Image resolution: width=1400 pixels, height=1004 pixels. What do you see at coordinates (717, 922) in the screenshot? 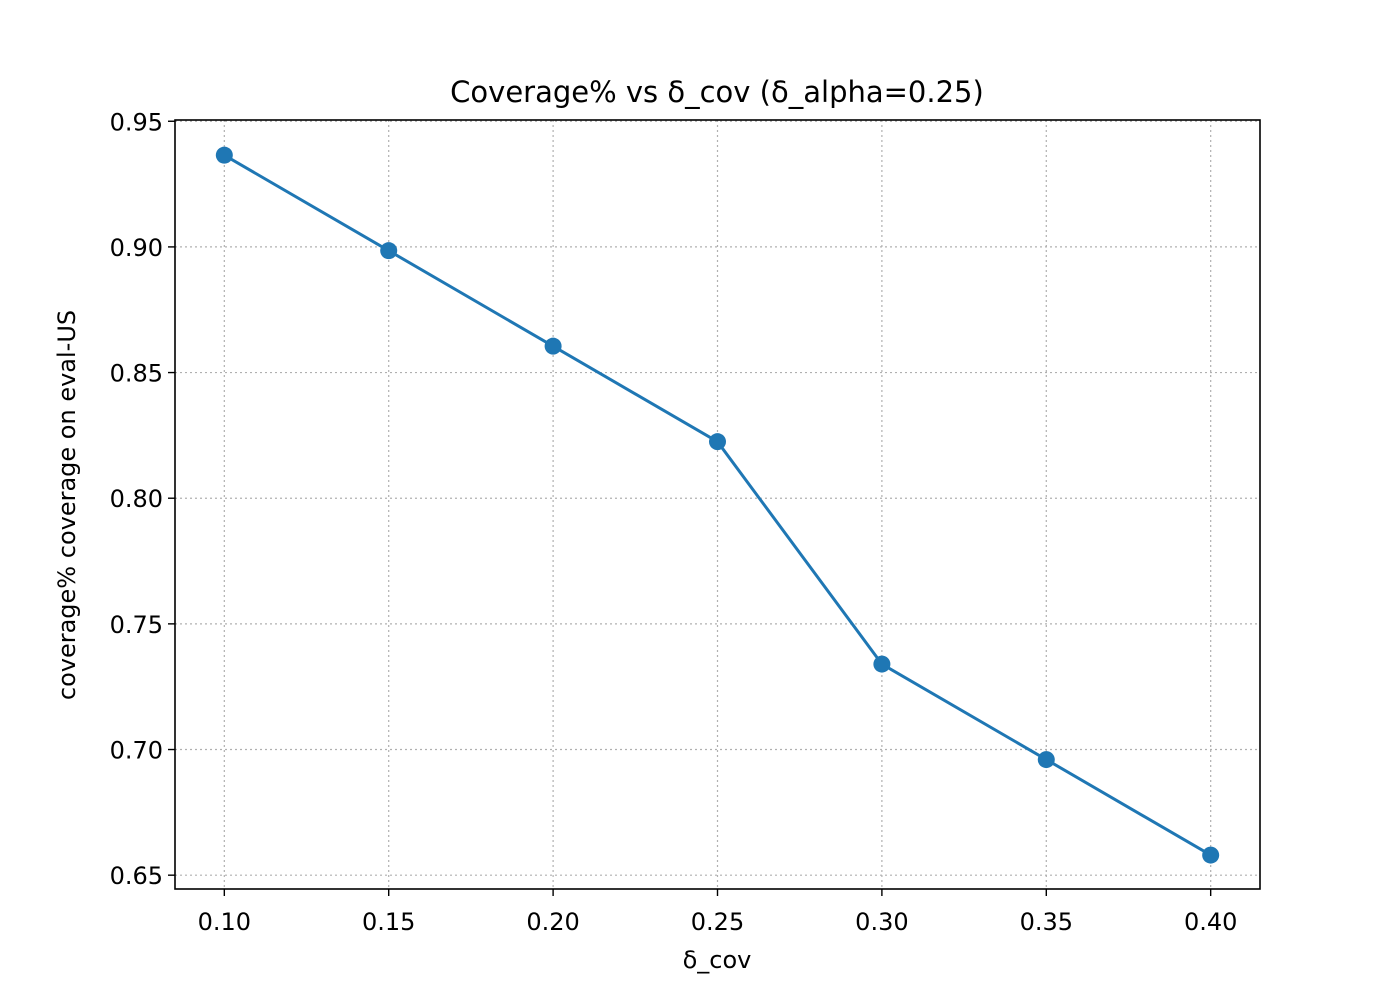
I see `x-tick-label-3: 0.25` at bounding box center [717, 922].